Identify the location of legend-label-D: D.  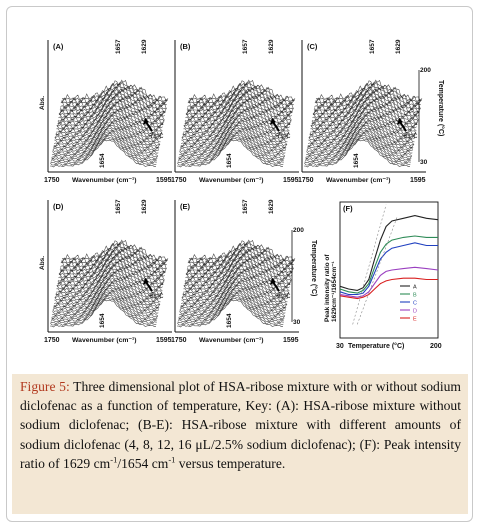
(415, 312).